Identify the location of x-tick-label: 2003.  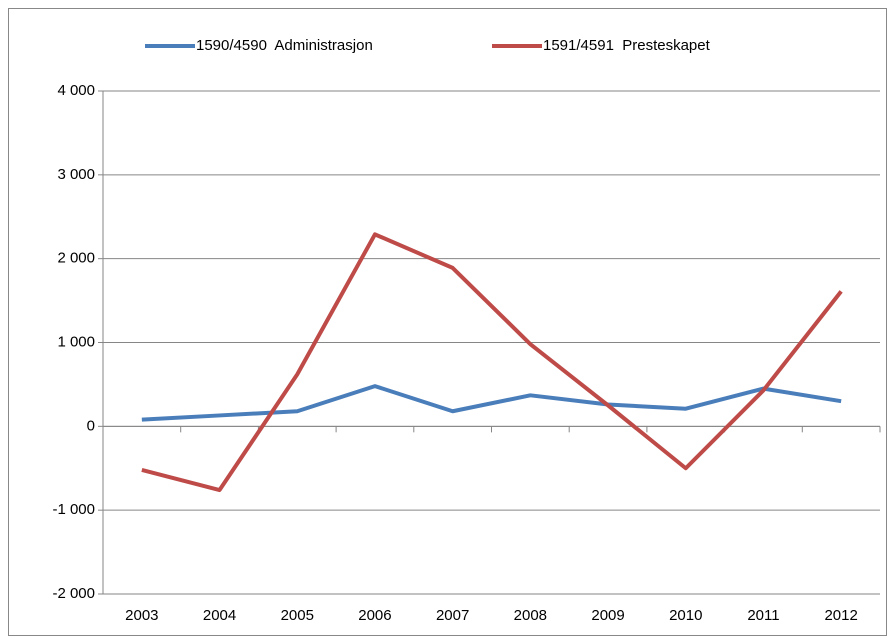
(141, 615).